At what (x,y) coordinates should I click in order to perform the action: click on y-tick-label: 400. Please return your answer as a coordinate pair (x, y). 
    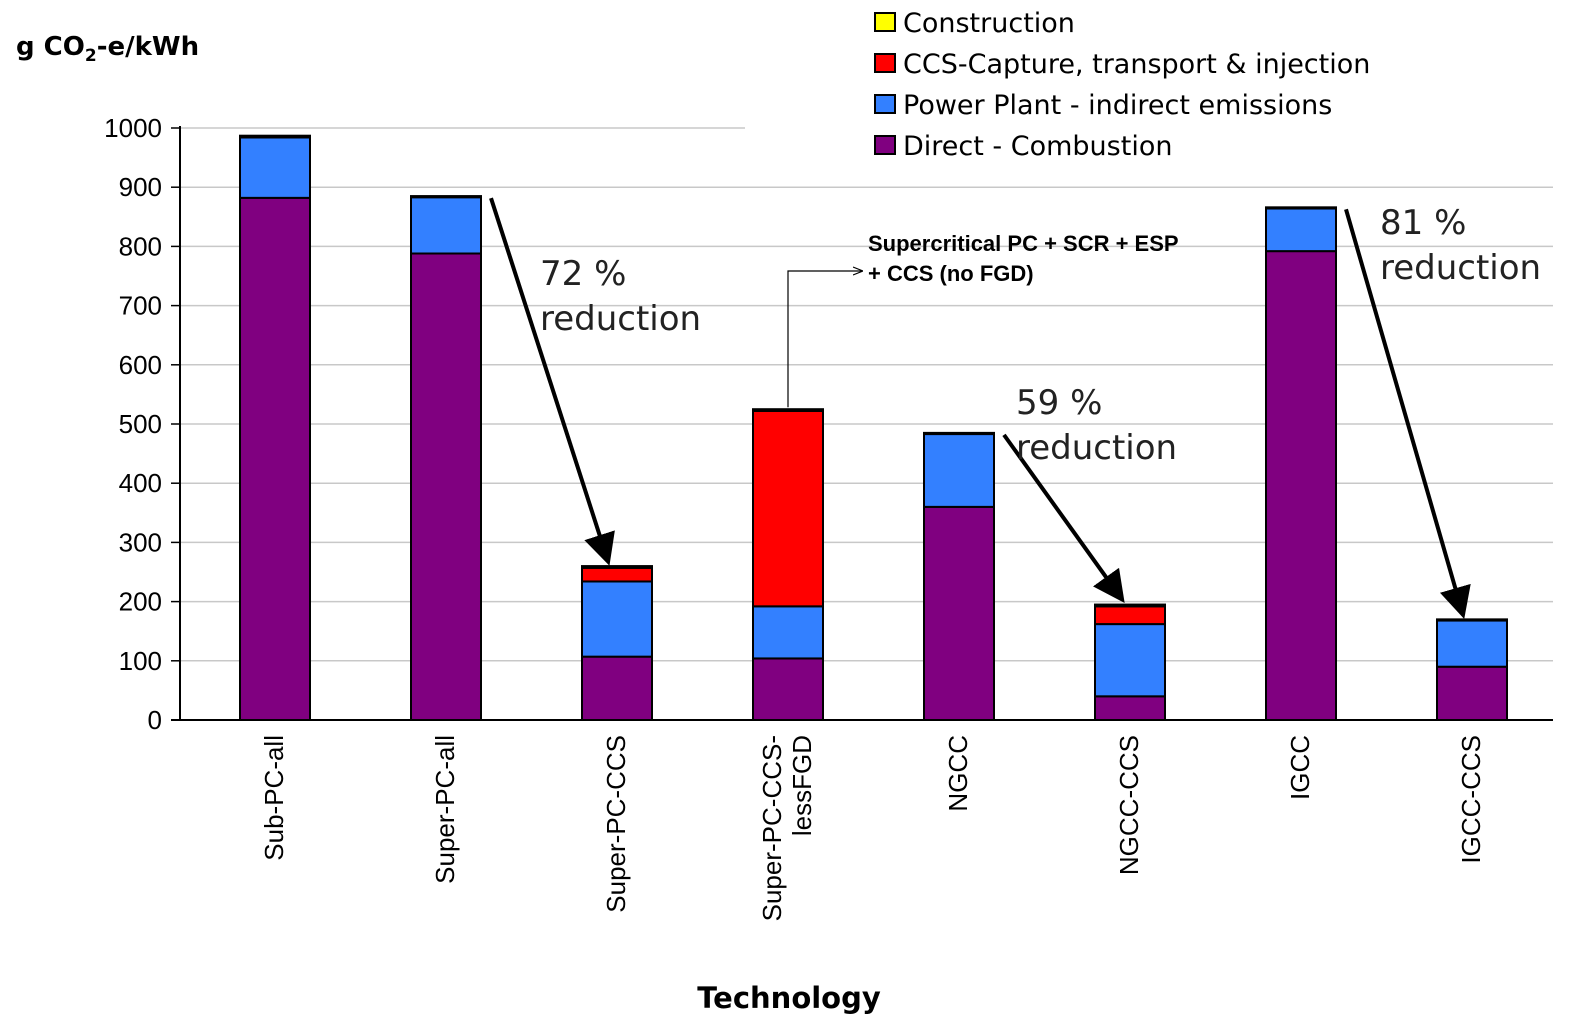
    Looking at the image, I should click on (140, 483).